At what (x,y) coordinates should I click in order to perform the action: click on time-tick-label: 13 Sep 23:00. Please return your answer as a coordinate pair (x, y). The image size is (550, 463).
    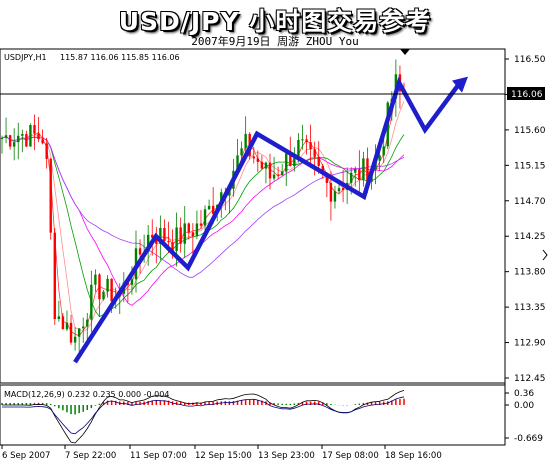
    Looking at the image, I should click on (286, 456).